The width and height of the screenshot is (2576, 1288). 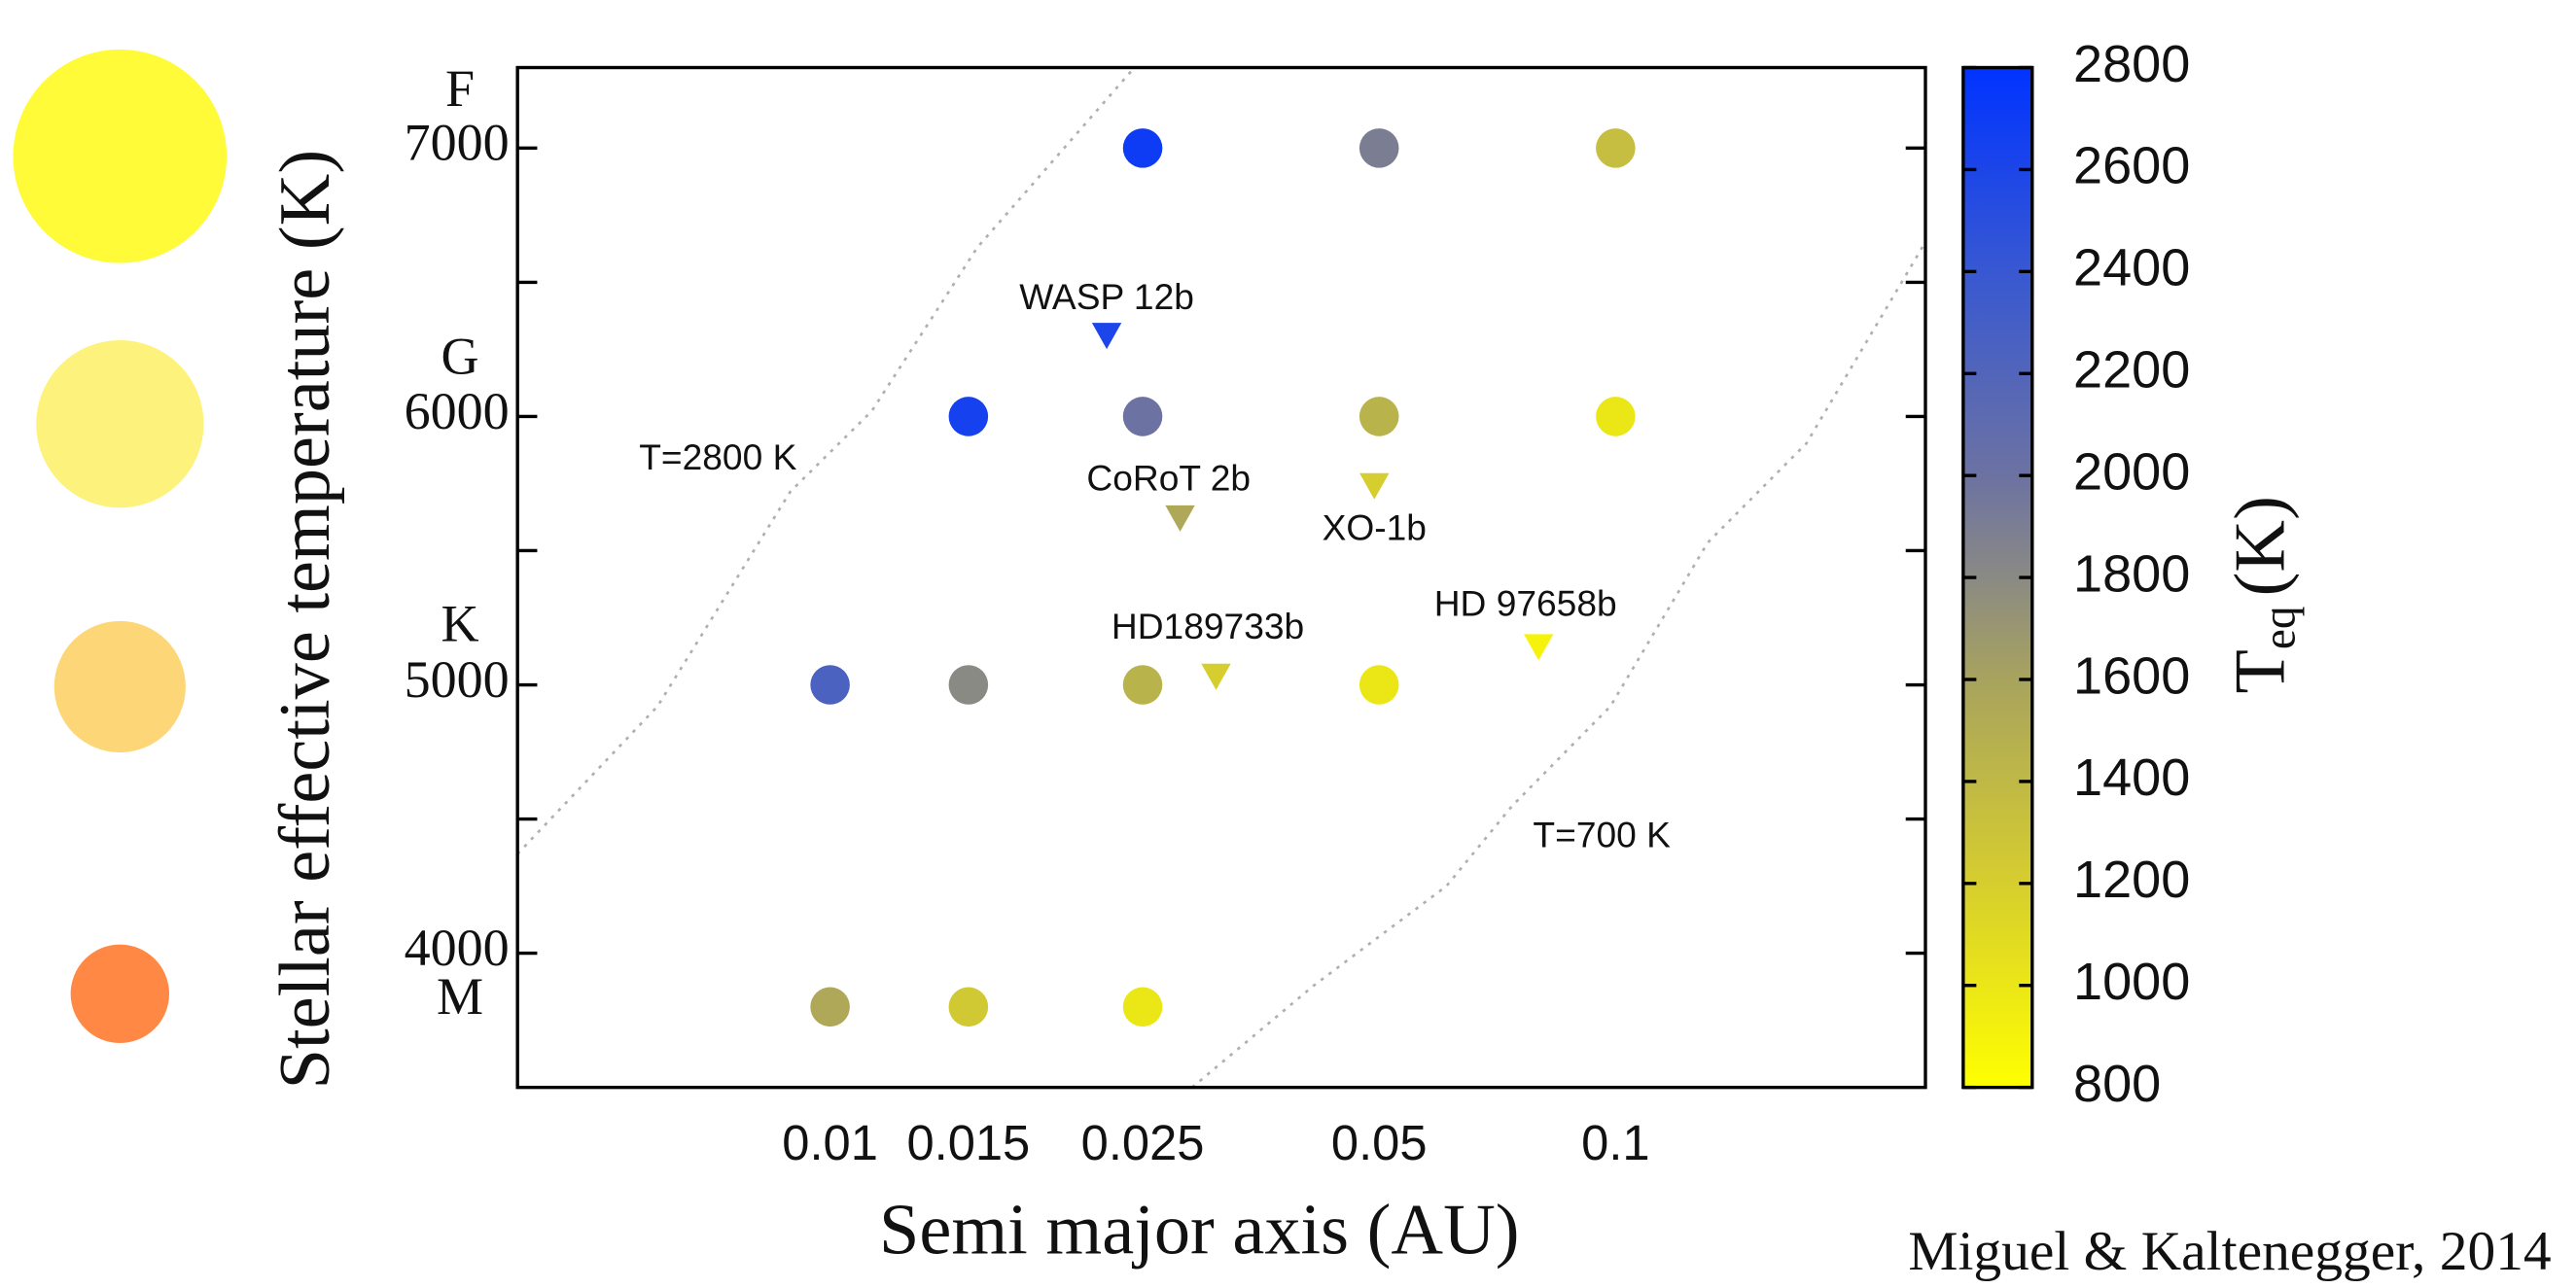 What do you see at coordinates (1143, 1142) in the screenshot?
I see `x-tick-label: 0.025` at bounding box center [1143, 1142].